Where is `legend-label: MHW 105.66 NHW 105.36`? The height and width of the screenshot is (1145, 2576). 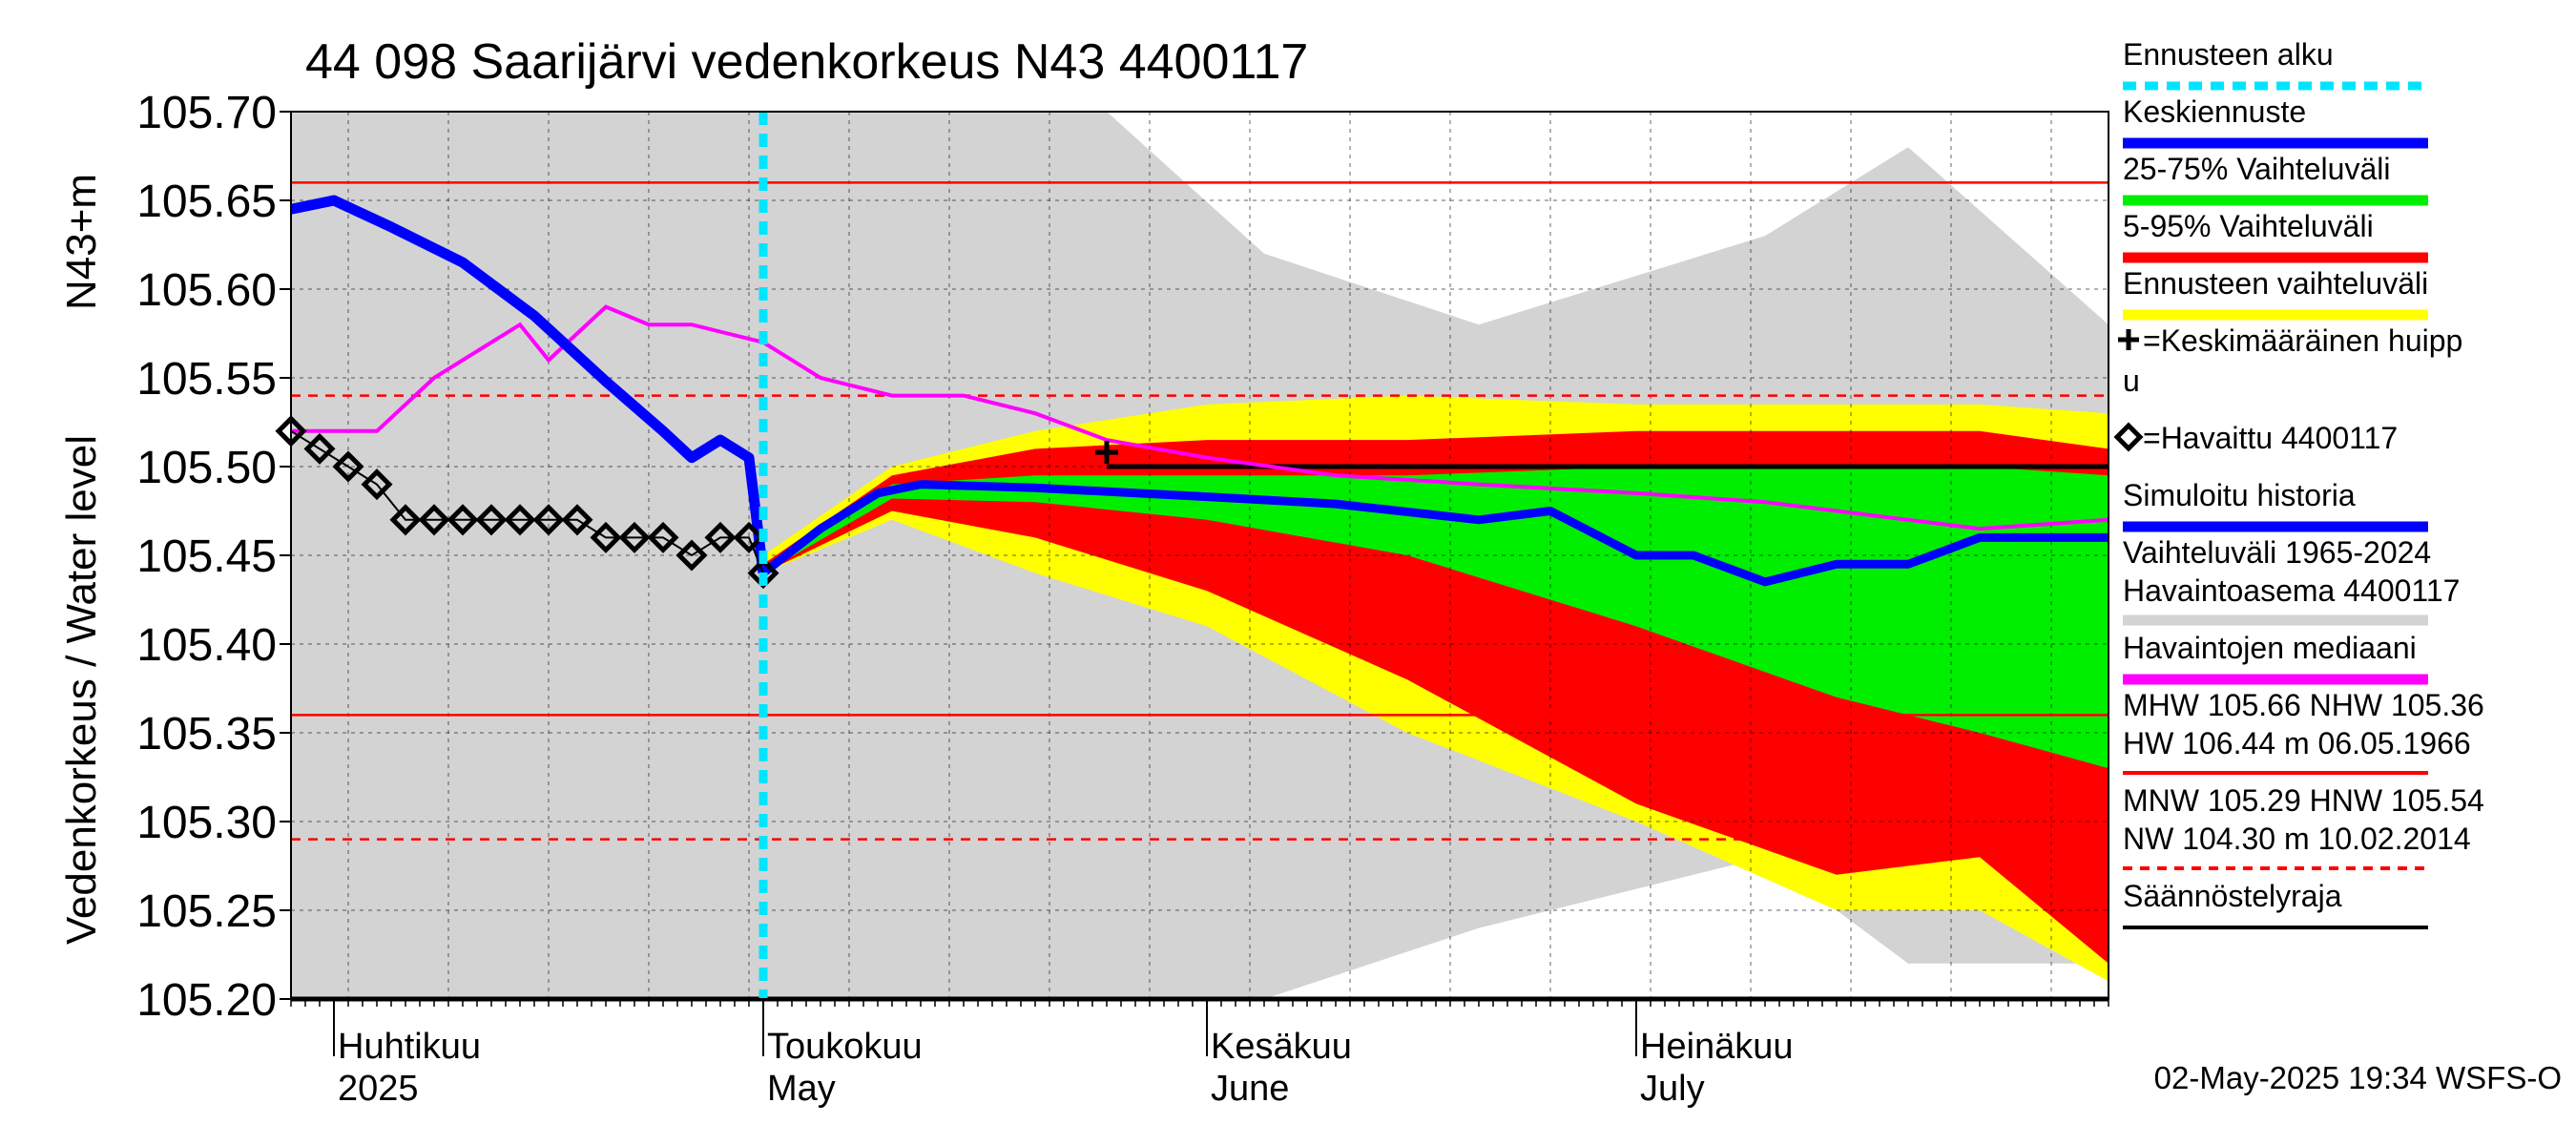 legend-label: MHW 105.66 NHW 105.36 is located at coordinates (2303, 705).